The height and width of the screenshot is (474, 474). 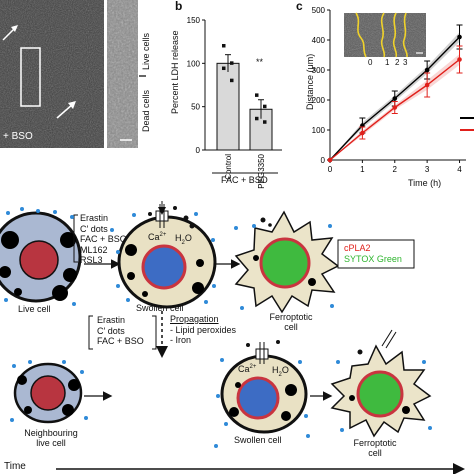 I want to click on x-tick-label: 1, so click(x=362, y=169).